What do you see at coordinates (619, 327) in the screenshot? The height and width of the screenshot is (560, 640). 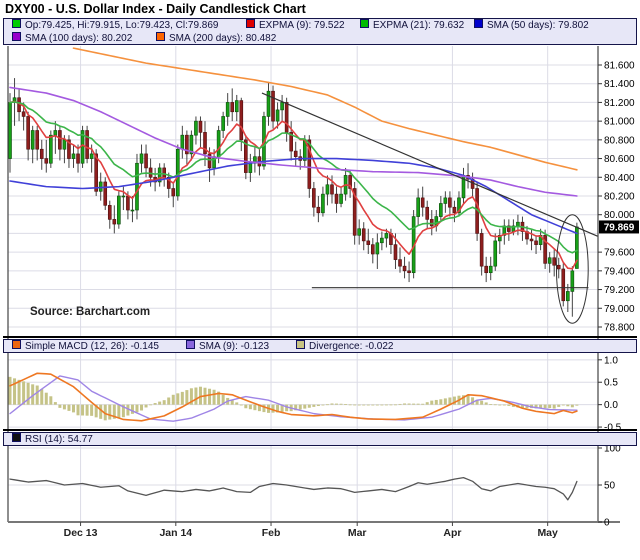 I see `price-tick-label: 78.800` at bounding box center [619, 327].